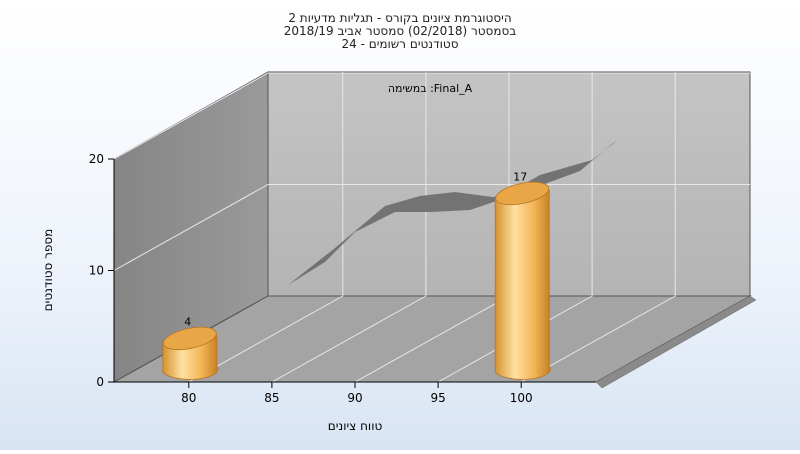 Image resolution: width=800 pixels, height=454 pixels. What do you see at coordinates (96, 159) in the screenshot?
I see `y-tick-label-20: 20` at bounding box center [96, 159].